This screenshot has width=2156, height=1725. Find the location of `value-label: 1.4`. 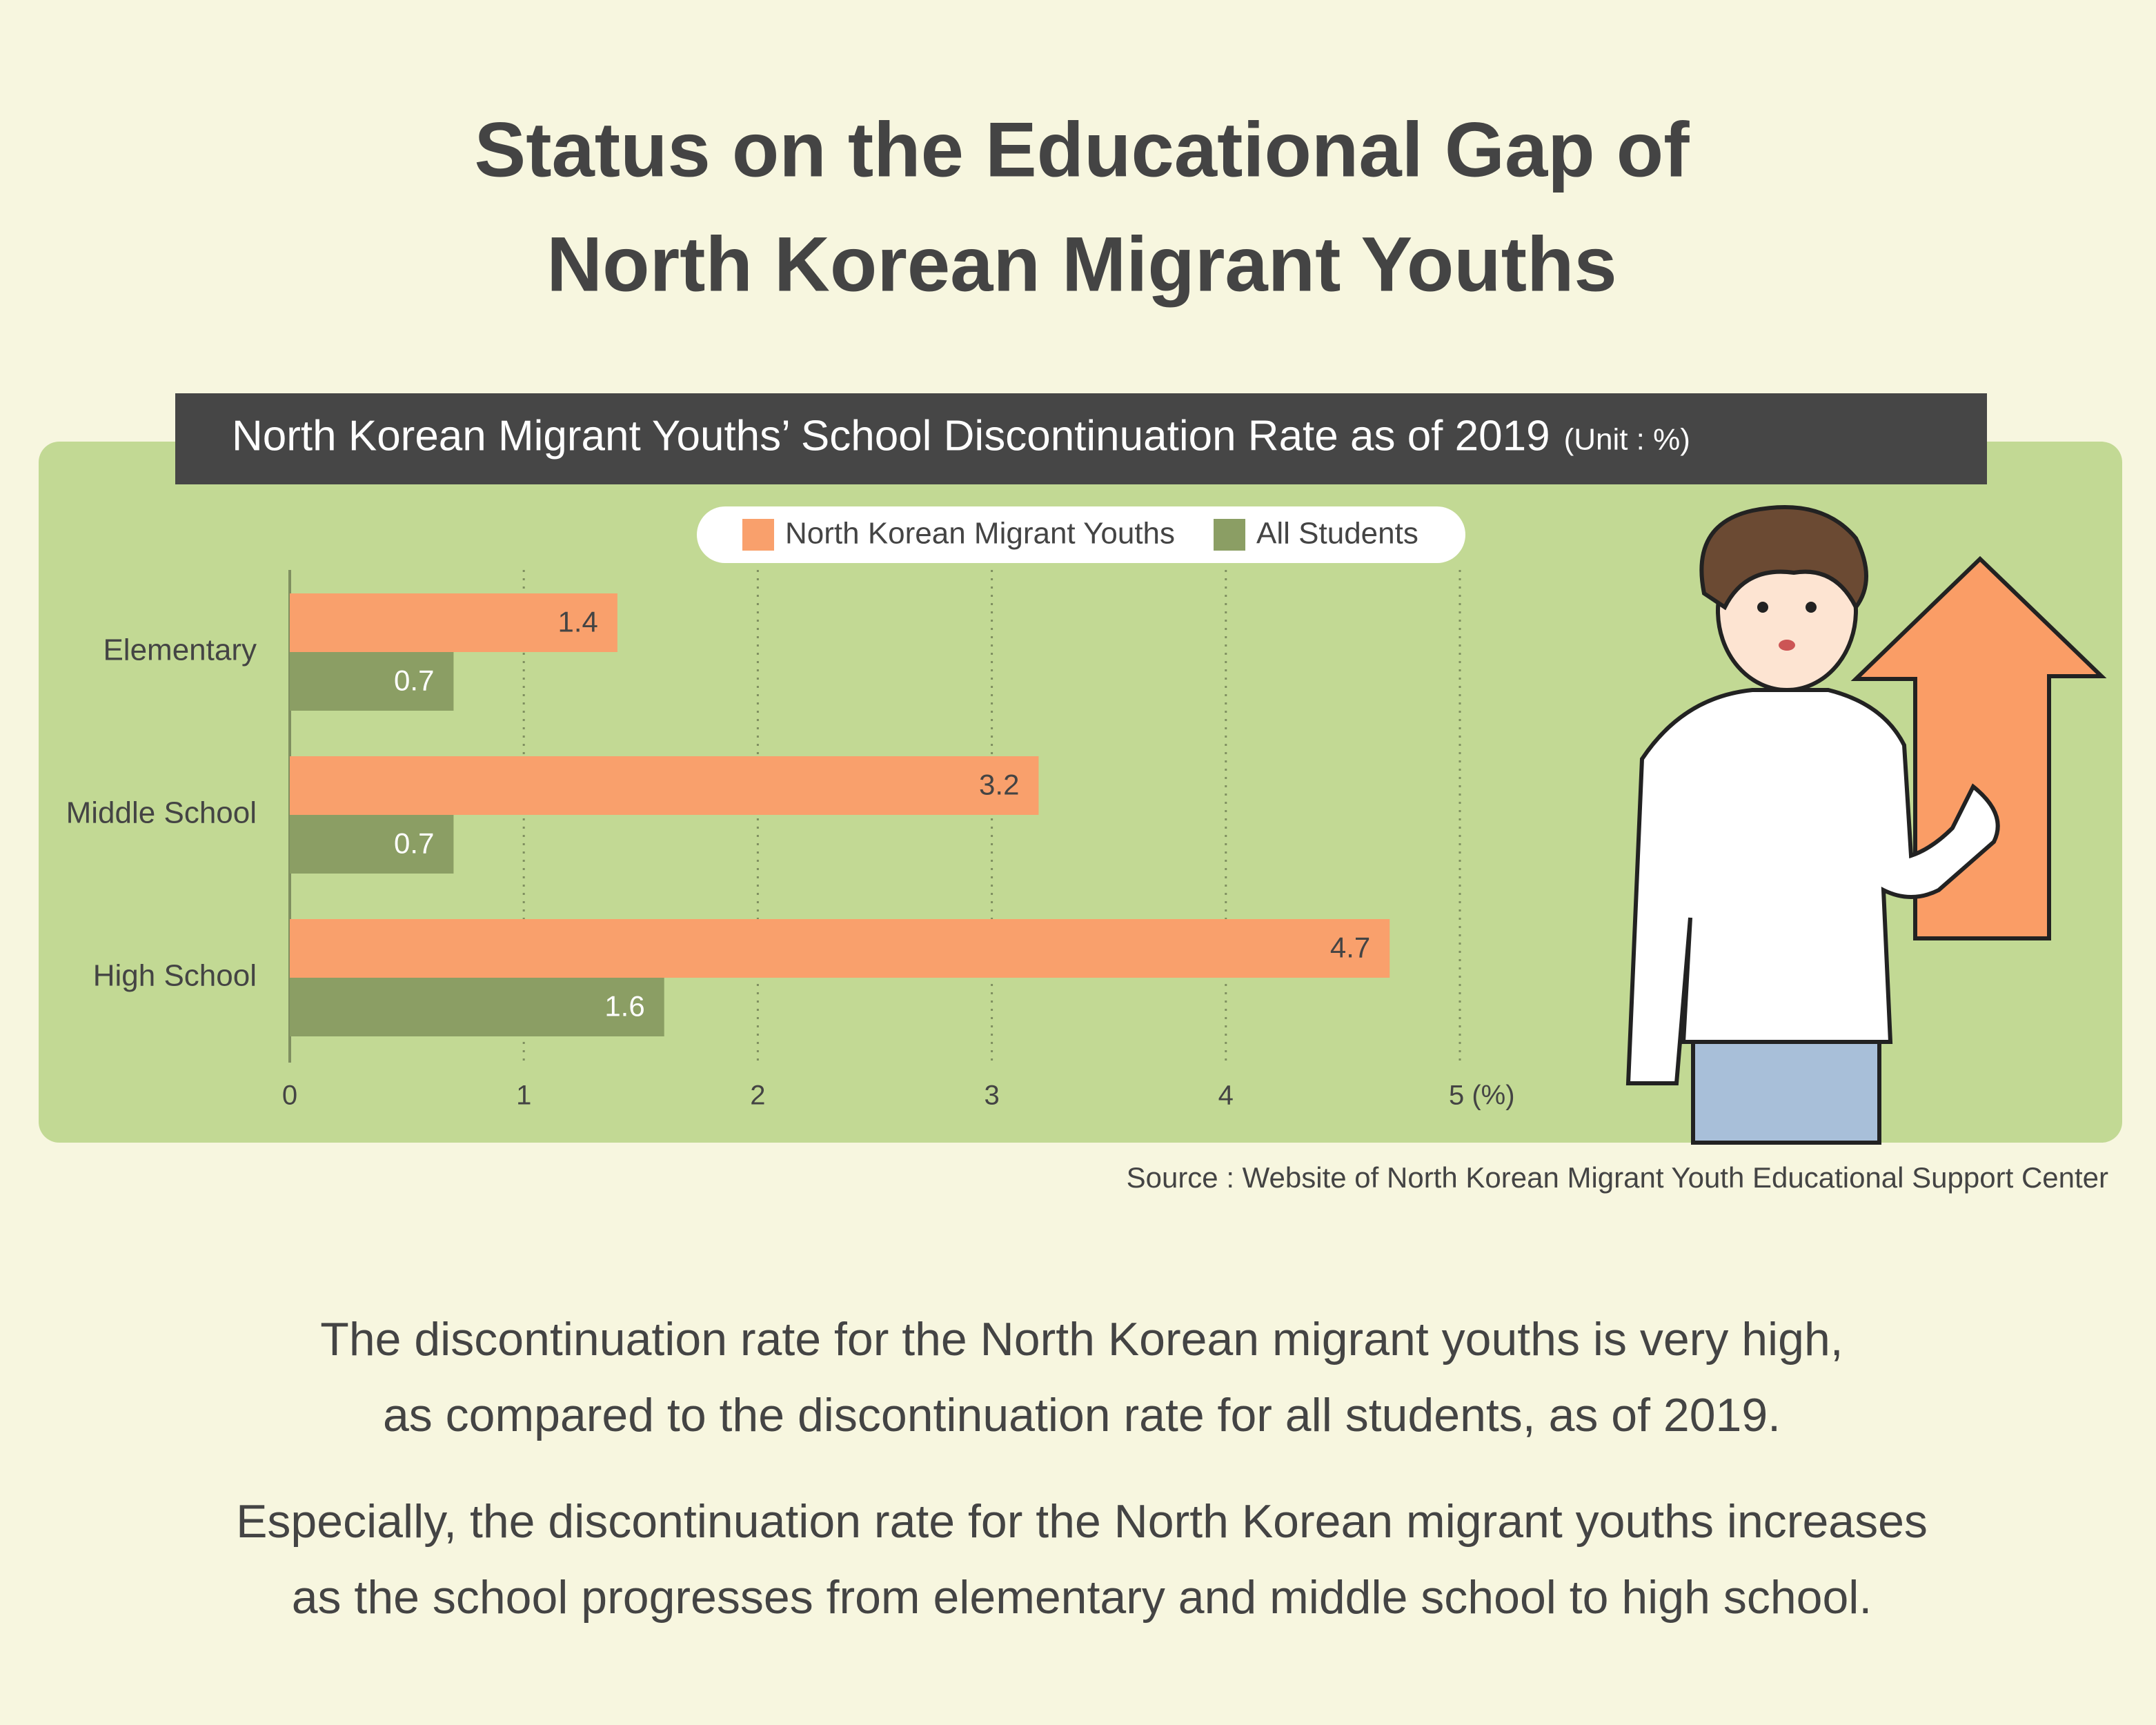

value-label: 1.4 is located at coordinates (577, 622).